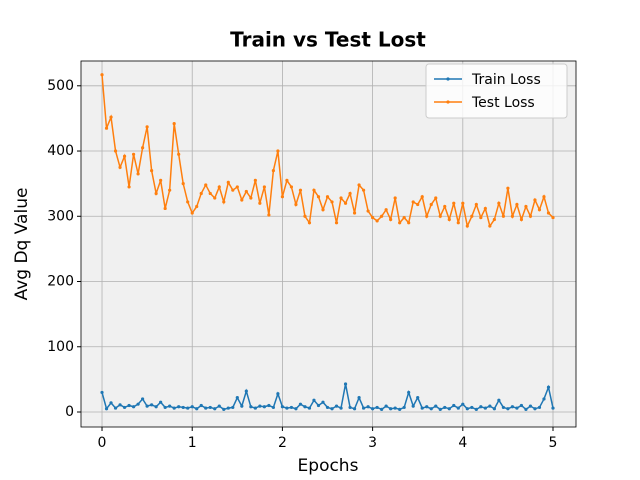  Describe the element at coordinates (60, 151) in the screenshot. I see `y-tick-label: 400` at that location.